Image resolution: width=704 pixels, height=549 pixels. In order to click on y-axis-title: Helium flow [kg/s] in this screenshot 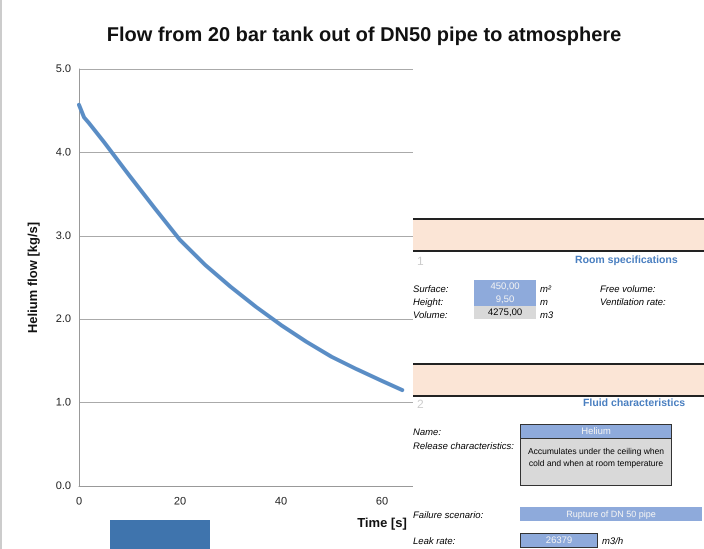, I will do `click(32, 278)`.